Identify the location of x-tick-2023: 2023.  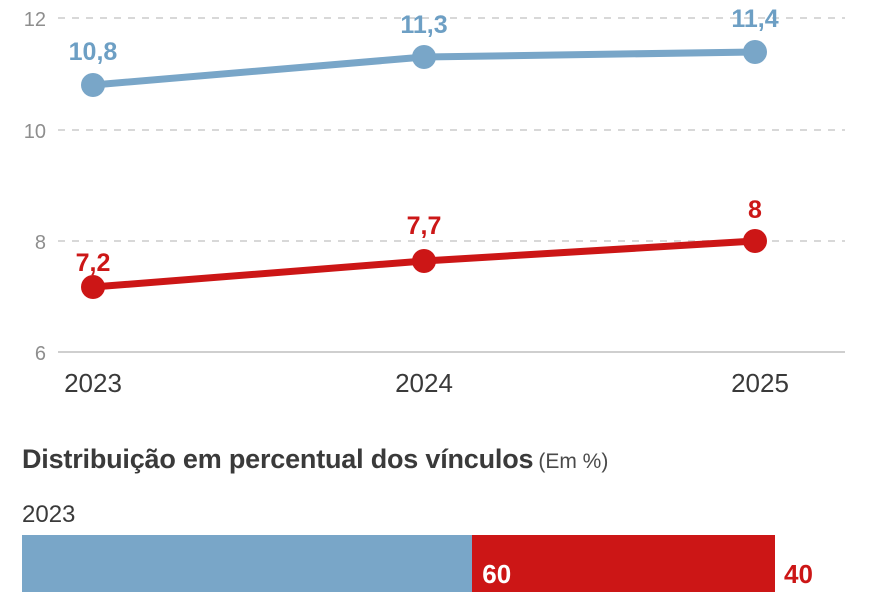
(93, 383).